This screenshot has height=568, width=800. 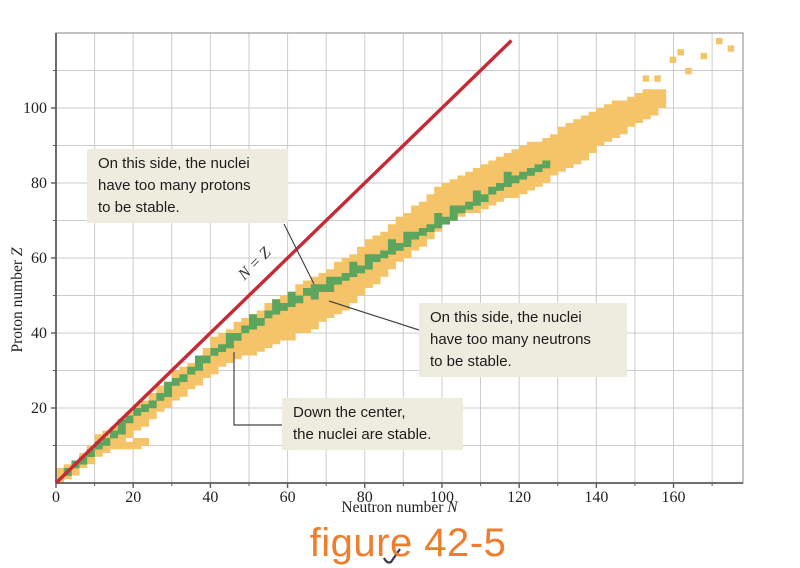 I want to click on y-axis-title: Proton number Z, so click(x=17, y=299).